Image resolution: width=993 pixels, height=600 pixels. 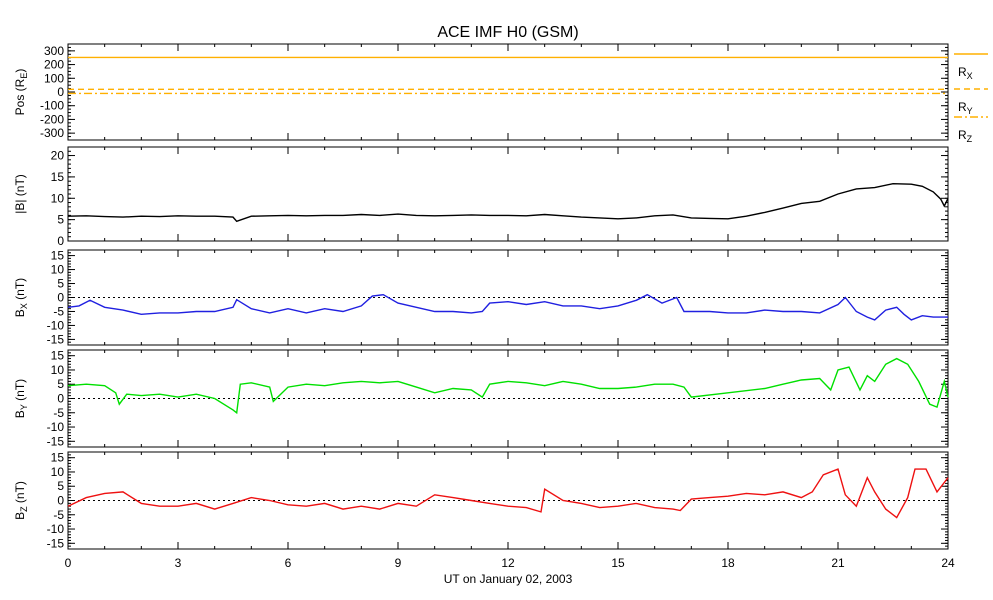 I want to click on y-axis-label: BZ (nT), so click(x=21, y=500).